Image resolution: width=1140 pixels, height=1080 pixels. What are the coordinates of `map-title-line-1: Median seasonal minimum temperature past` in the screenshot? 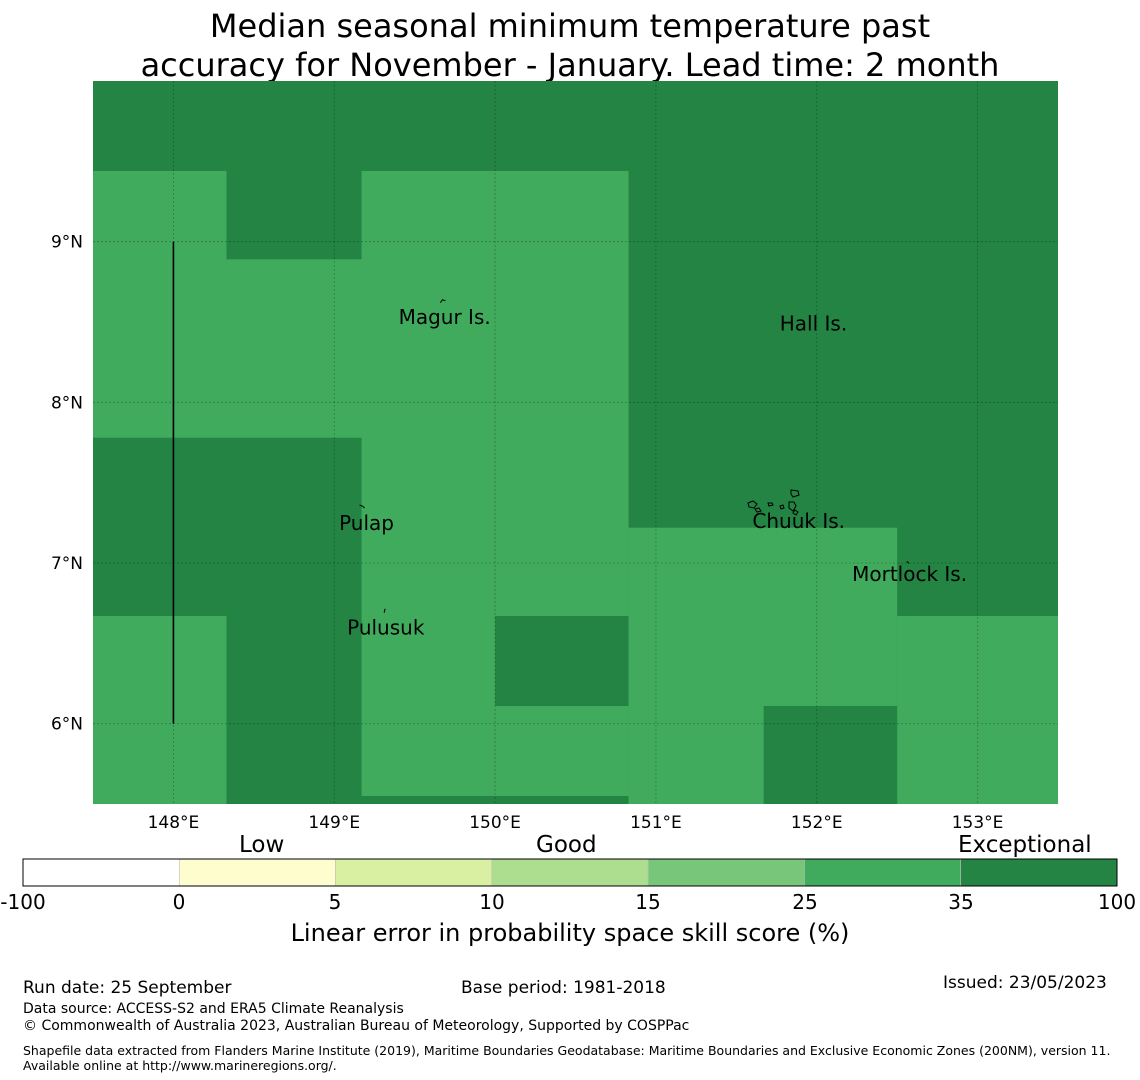 It's located at (570, 26).